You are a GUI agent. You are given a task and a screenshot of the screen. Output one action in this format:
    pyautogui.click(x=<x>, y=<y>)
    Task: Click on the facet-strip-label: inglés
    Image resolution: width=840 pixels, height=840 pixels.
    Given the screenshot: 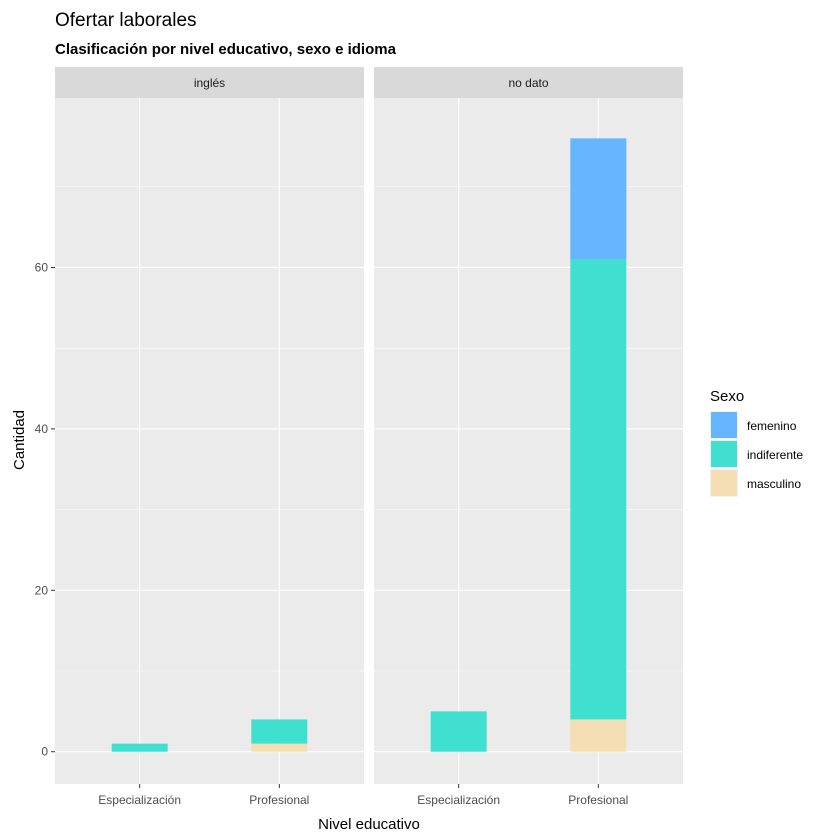 What is the action you would take?
    pyautogui.click(x=209, y=83)
    